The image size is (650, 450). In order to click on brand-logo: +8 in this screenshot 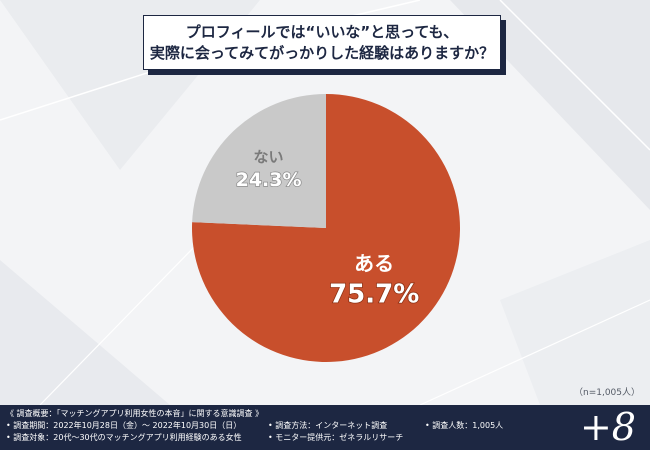, I will do `click(607, 427)`.